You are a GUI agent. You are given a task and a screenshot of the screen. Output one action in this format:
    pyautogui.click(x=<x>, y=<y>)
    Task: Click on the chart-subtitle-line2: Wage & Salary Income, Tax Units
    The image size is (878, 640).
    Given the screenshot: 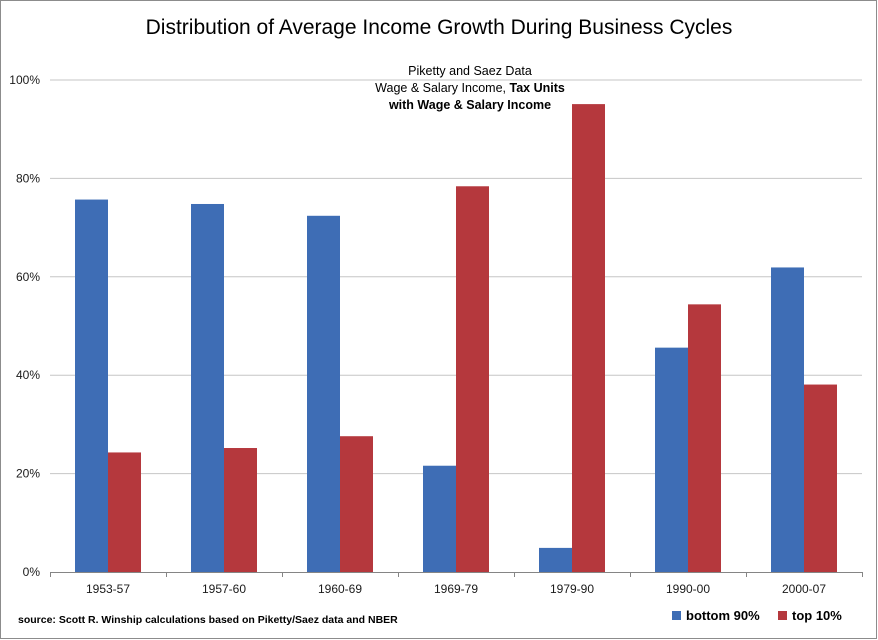 What is the action you would take?
    pyautogui.click(x=470, y=88)
    